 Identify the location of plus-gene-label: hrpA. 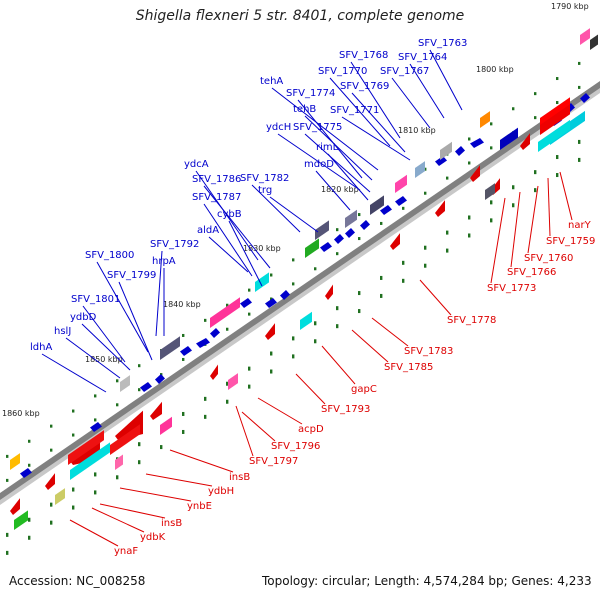
(164, 261).